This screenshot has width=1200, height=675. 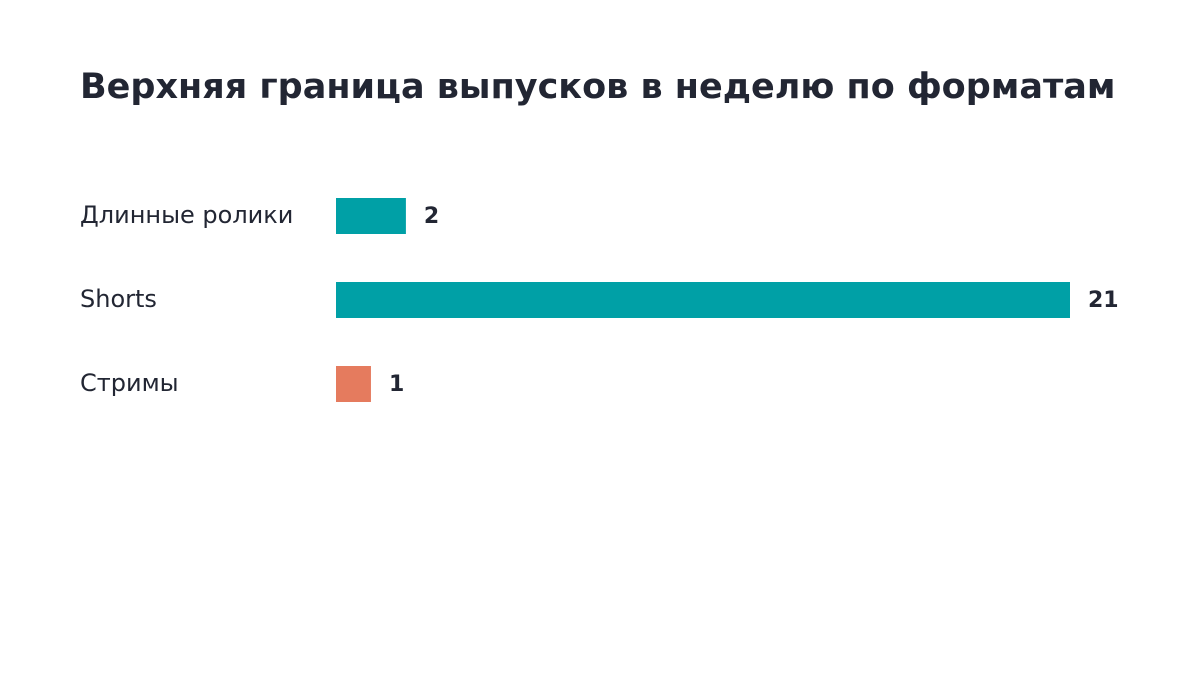 I want to click on category-label: Длинные ролики, so click(x=186, y=215).